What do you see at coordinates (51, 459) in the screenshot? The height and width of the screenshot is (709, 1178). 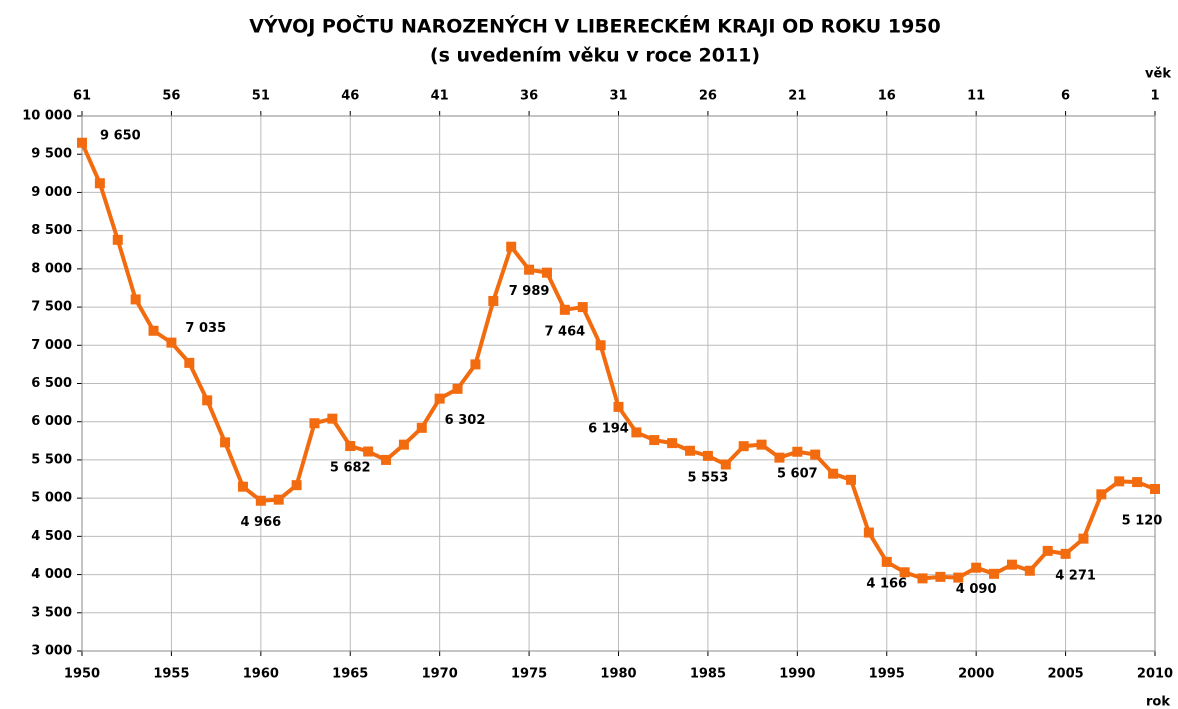 I see `y-tick-label: 5 500` at bounding box center [51, 459].